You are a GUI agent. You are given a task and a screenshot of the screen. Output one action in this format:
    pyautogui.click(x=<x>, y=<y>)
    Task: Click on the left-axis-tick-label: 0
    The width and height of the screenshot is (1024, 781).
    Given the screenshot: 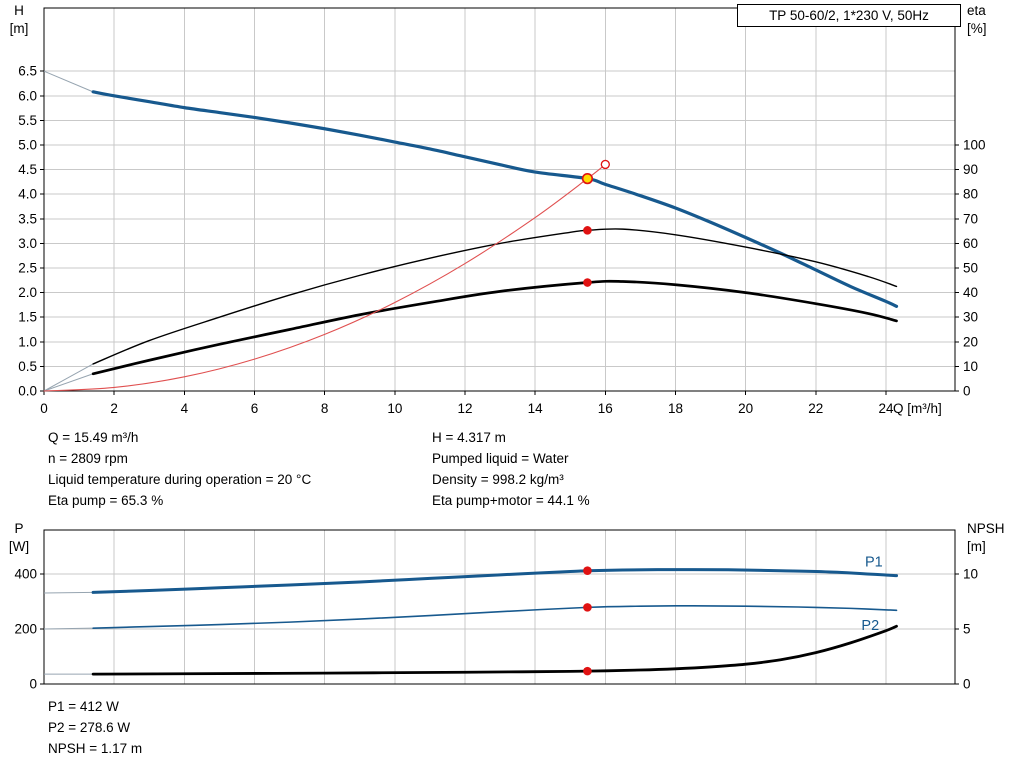 What is the action you would take?
    pyautogui.click(x=33, y=684)
    